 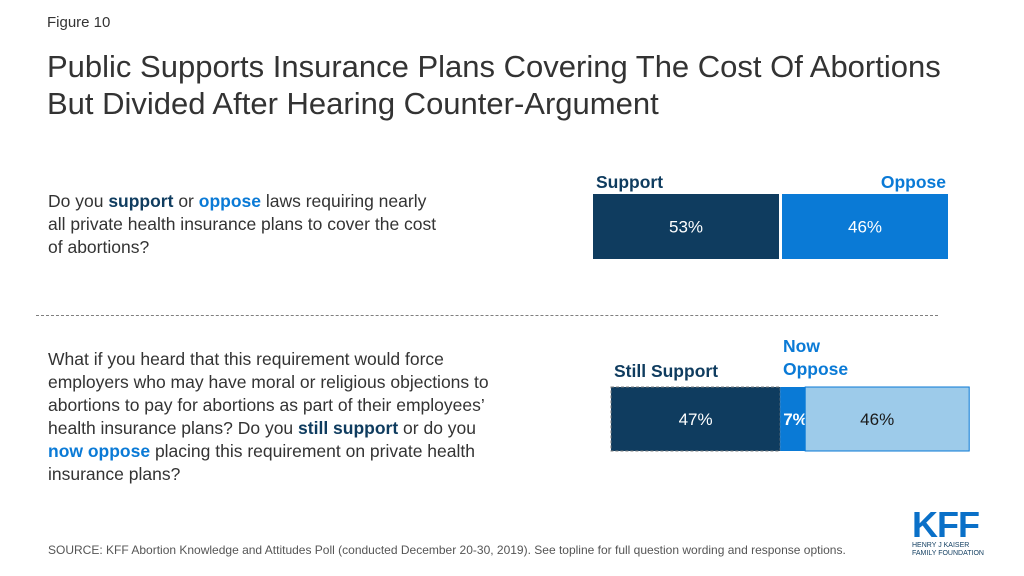 I want to click on bar-c1-s1, so click(x=865, y=226).